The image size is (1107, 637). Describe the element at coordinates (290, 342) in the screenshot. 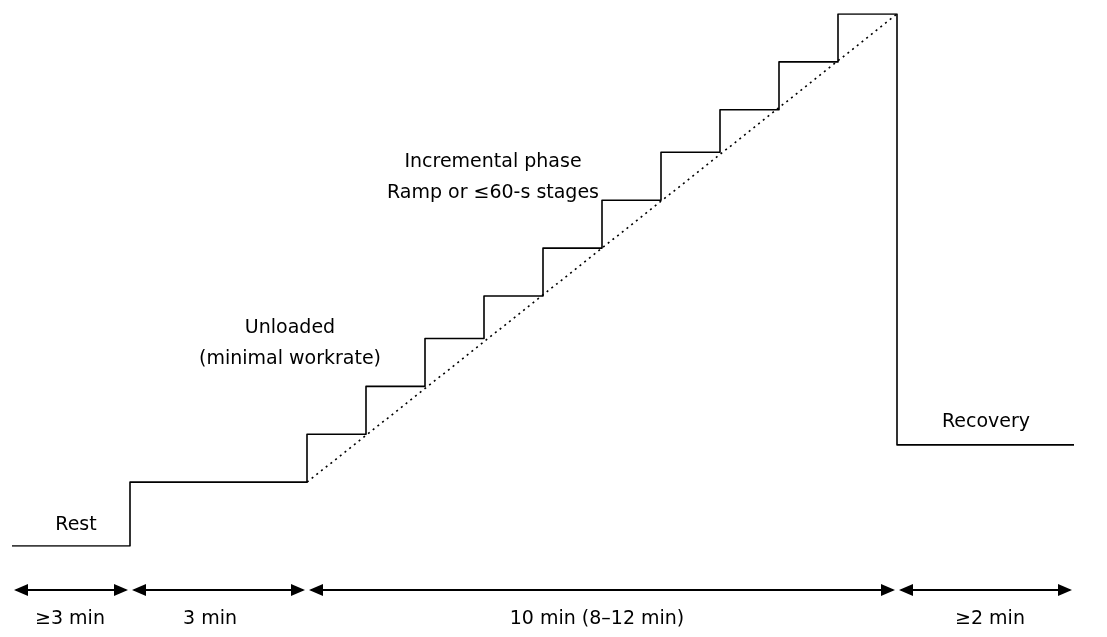

I see `annotation: Unloaded (minimal workrate)` at that location.